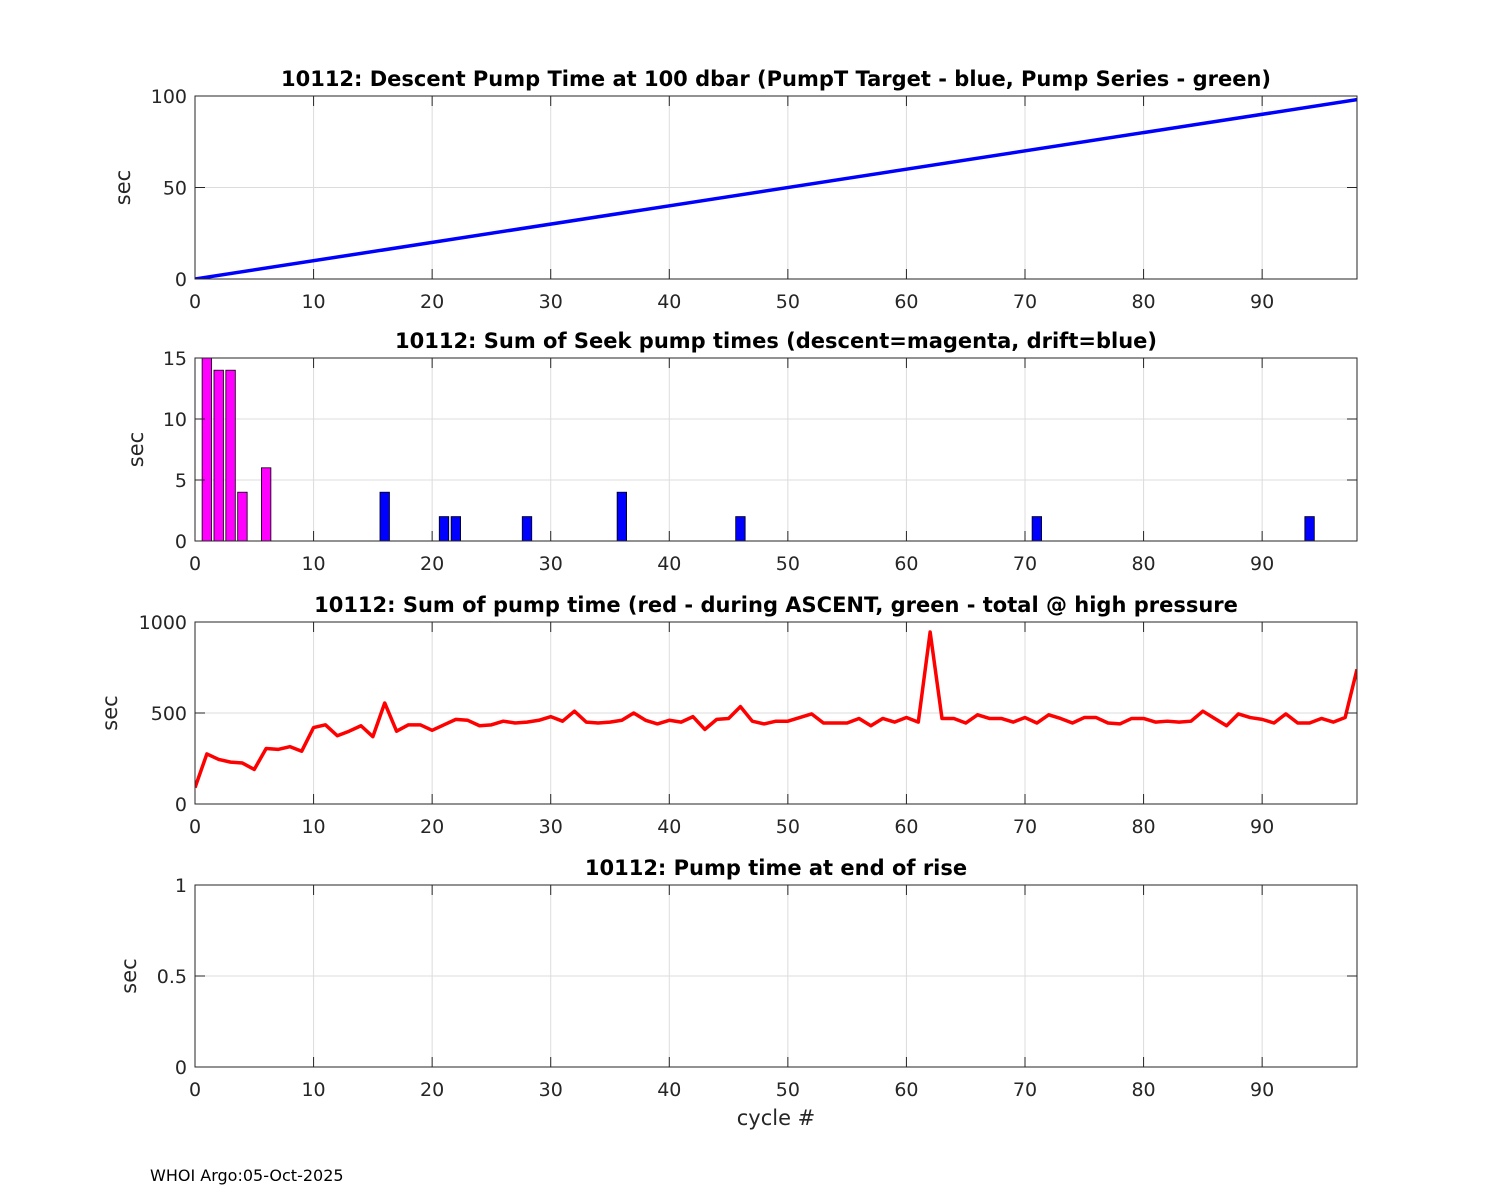 The width and height of the screenshot is (1500, 1200). I want to click on axes-box, so click(776, 449).